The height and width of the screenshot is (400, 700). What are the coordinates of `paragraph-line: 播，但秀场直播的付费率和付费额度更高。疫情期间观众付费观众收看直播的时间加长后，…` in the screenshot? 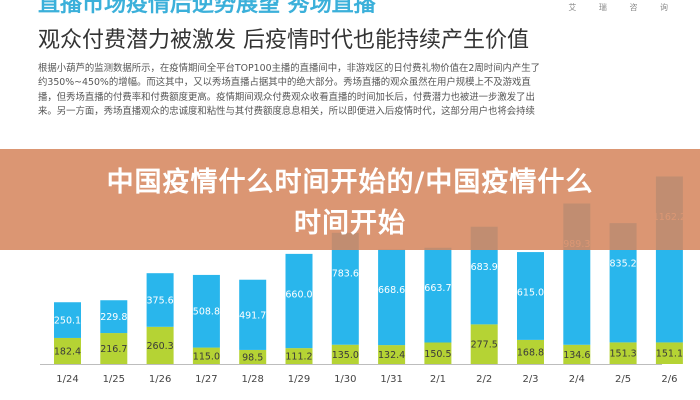 It's located at (286, 97).